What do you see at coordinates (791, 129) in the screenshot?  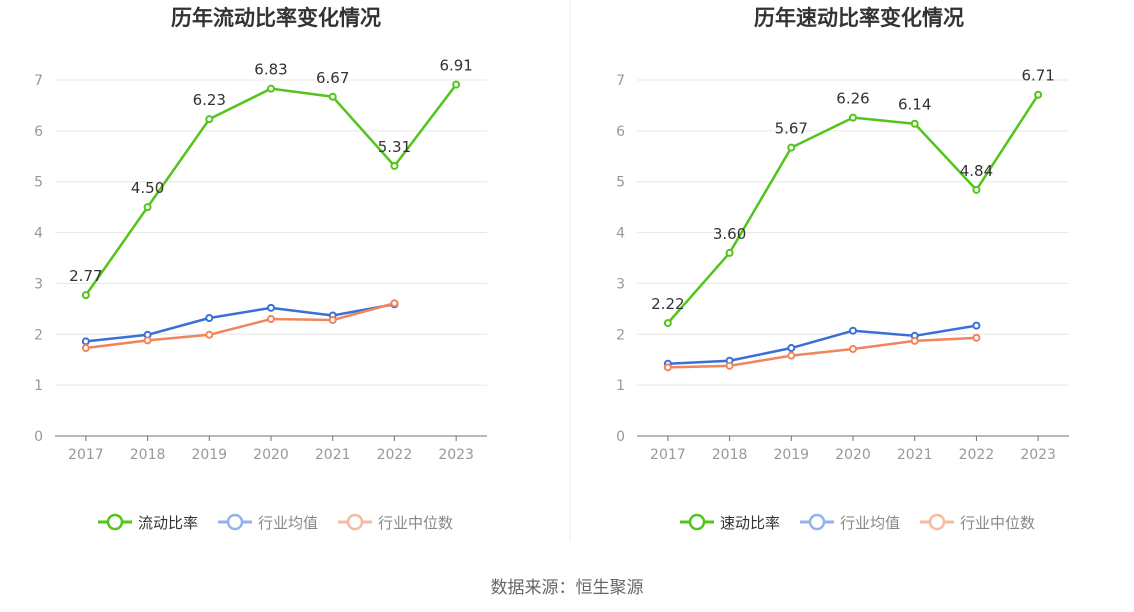 I see `data-label: 5.67` at bounding box center [791, 129].